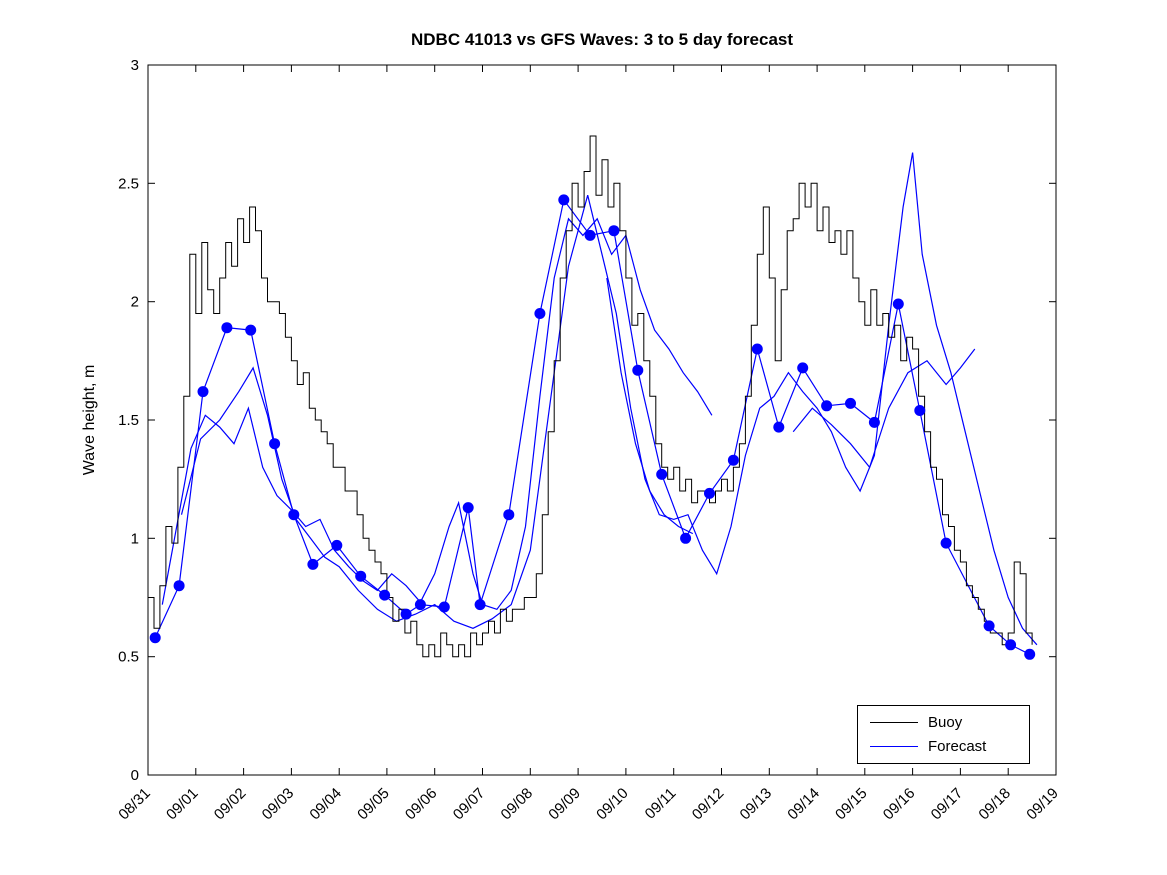  I want to click on legend-item-buoy: Buoy, so click(943, 722).